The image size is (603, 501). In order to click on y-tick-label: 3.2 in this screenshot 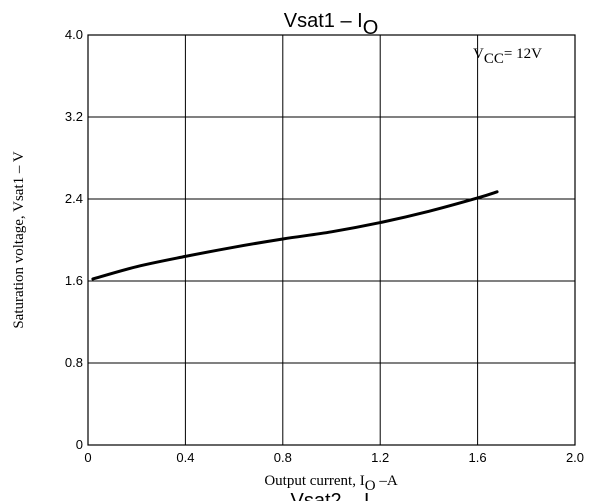, I will do `click(74, 116)`.